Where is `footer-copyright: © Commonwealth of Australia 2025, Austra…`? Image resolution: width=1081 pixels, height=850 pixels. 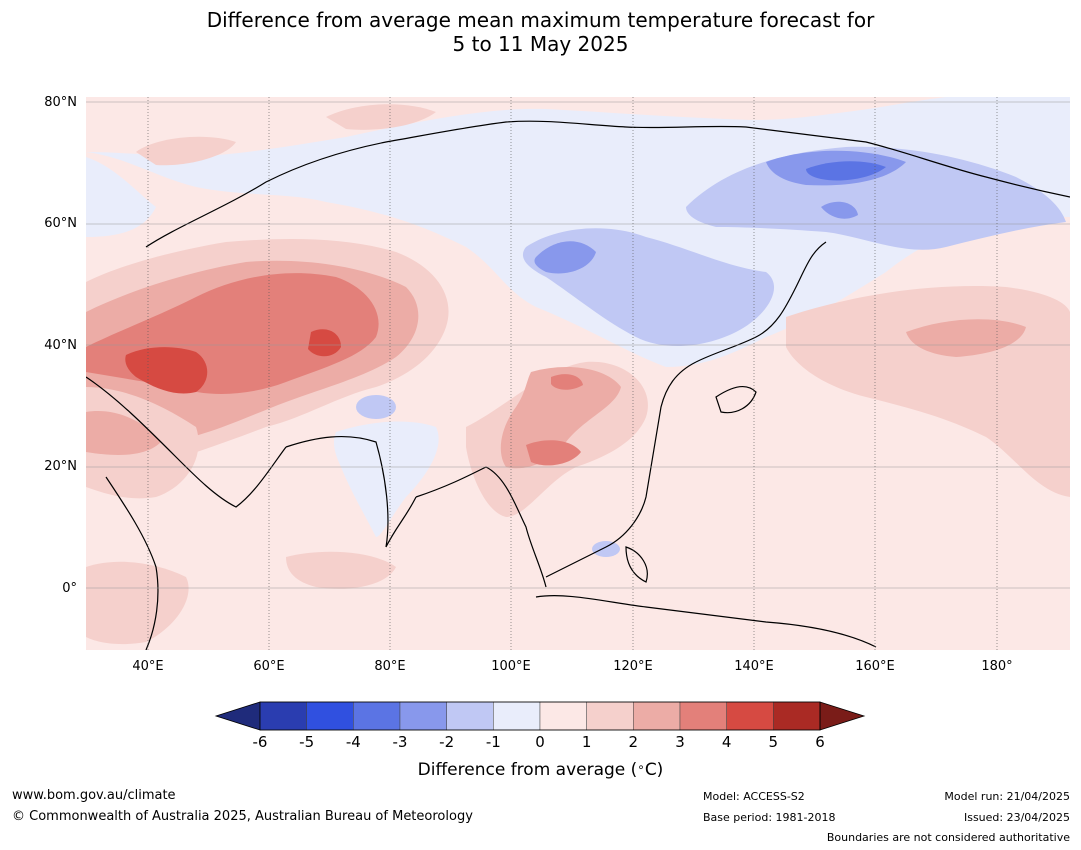
footer-copyright: © Commonwealth of Australia 2025, Austra… is located at coordinates (242, 816).